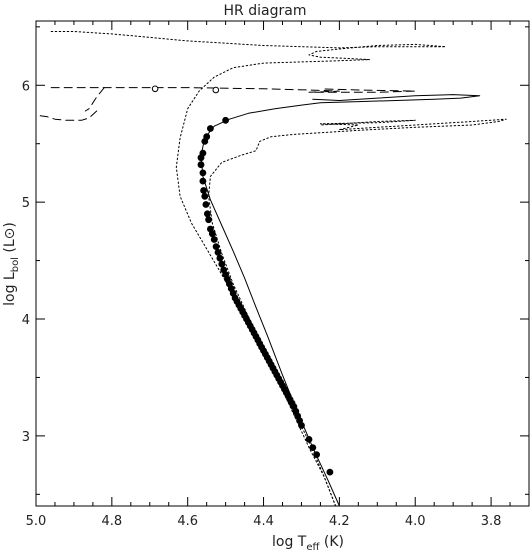 This screenshot has width=530, height=555. Describe the element at coordinates (26, 320) in the screenshot. I see `y-tick-label: 4` at that location.